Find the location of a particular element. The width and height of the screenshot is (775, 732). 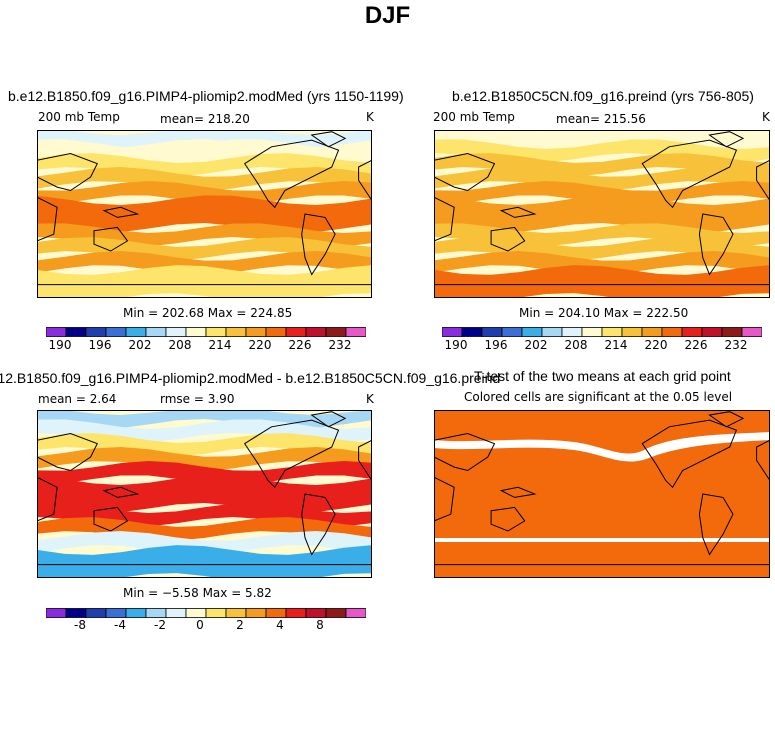

cbar2-tick: 190 is located at coordinates (456, 345).